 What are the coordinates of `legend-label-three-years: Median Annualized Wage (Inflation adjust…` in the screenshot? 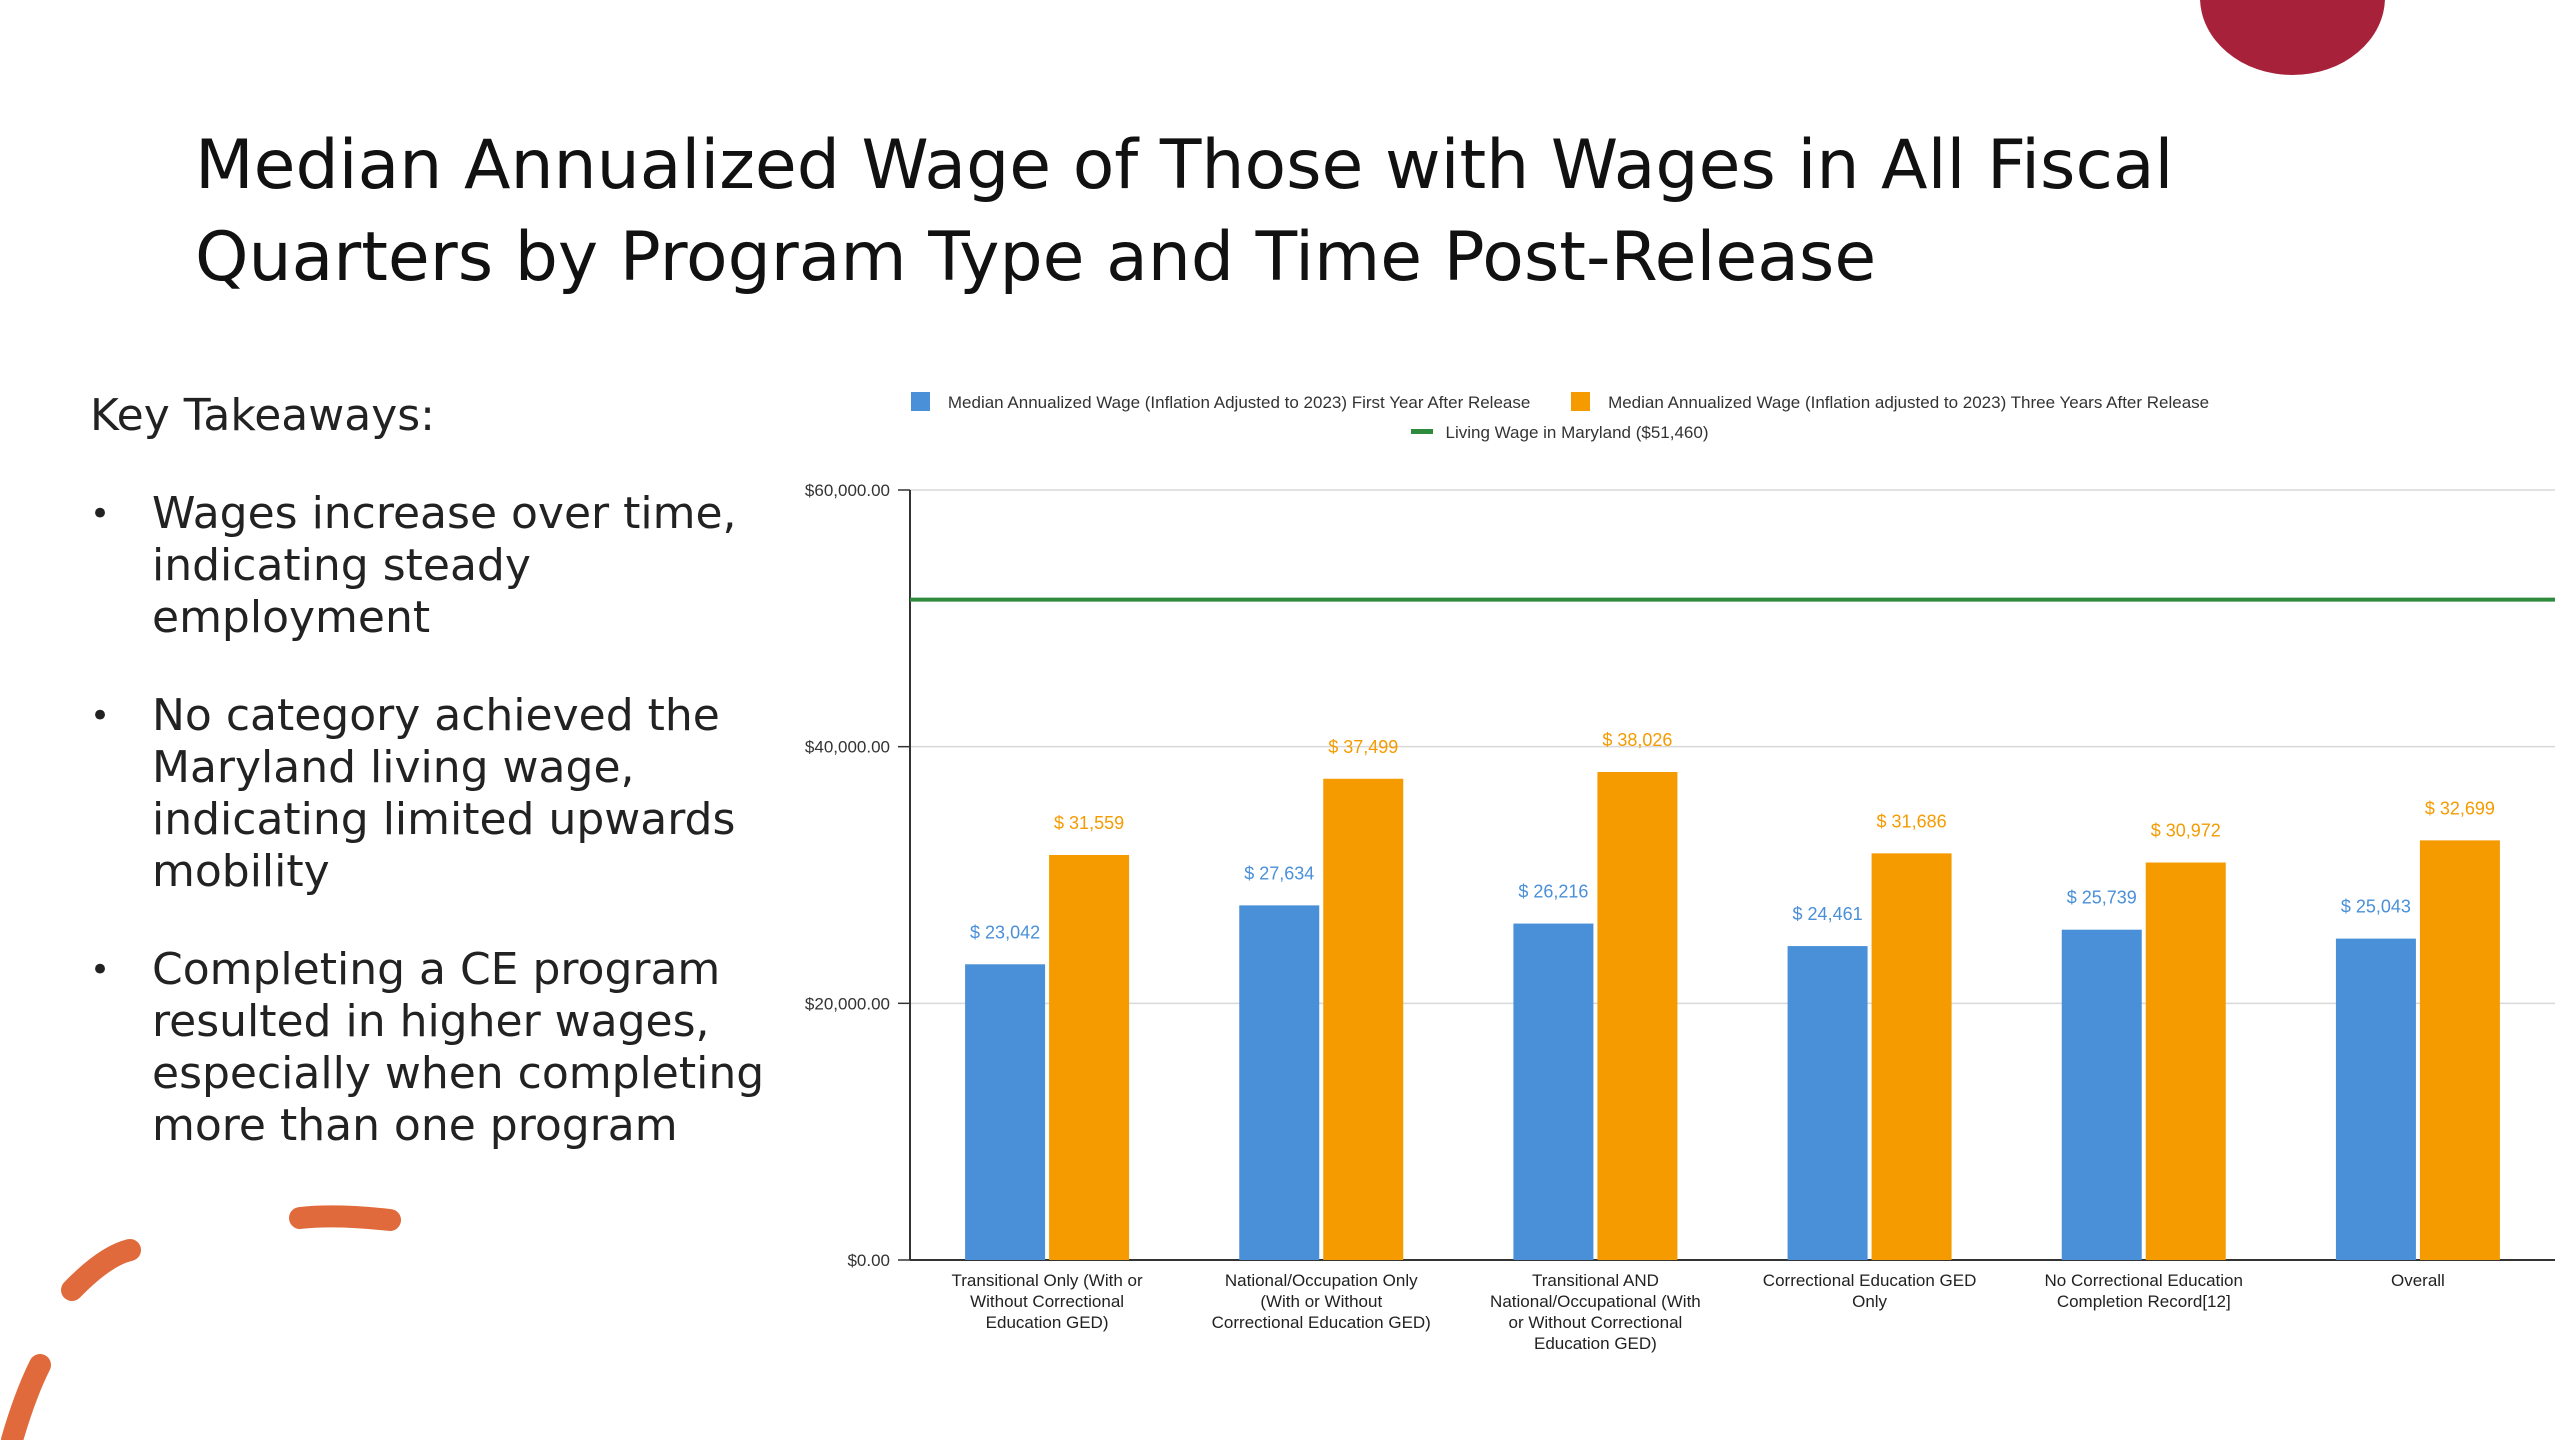 It's located at (1909, 402).